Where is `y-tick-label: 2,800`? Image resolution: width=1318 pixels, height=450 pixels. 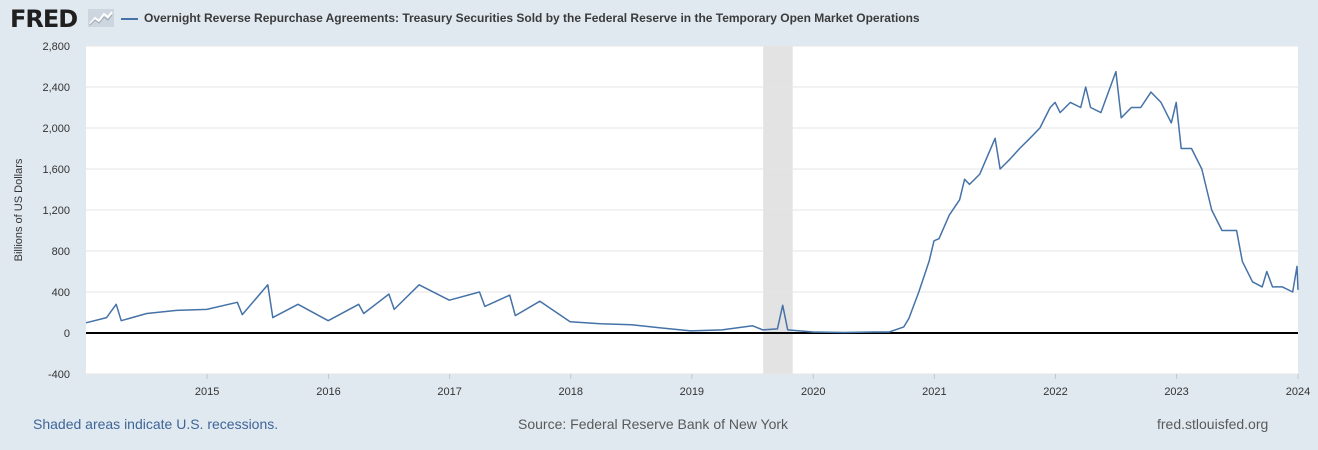 y-tick-label: 2,800 is located at coordinates (56, 47).